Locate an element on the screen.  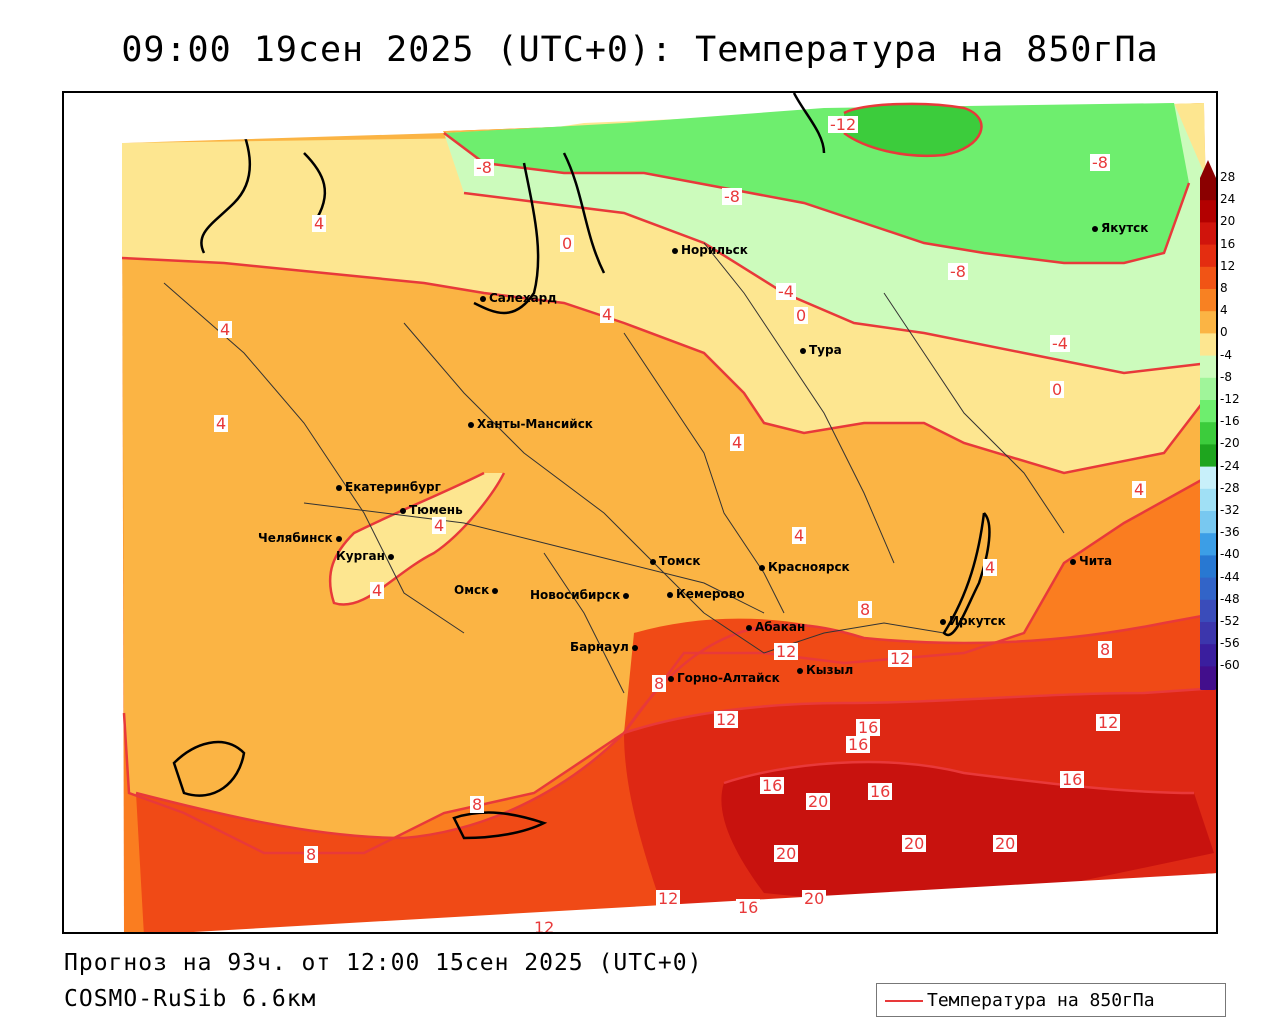
scale-tick-label: -12 is located at coordinates (1230, 399).